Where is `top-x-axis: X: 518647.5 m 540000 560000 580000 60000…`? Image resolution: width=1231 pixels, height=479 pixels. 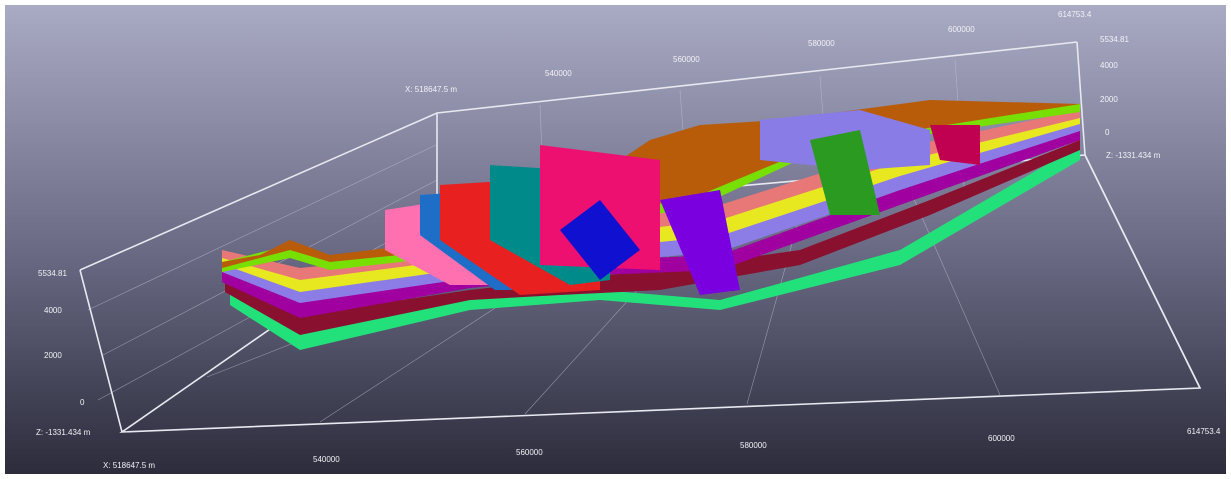
top-x-axis: X: 518647.5 m 540000 560000 580000 60000… is located at coordinates (748, 52).